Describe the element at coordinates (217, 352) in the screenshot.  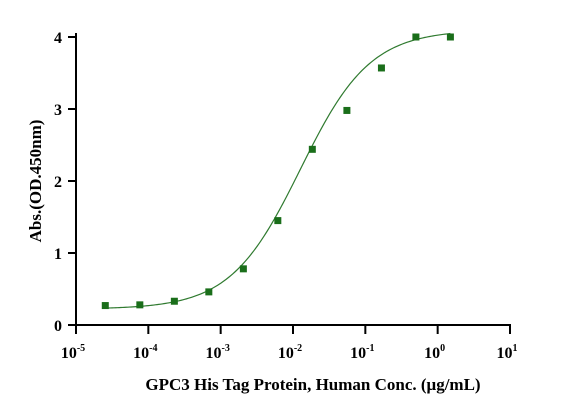
I see `x-tick-label: 10⁻³` at that location.